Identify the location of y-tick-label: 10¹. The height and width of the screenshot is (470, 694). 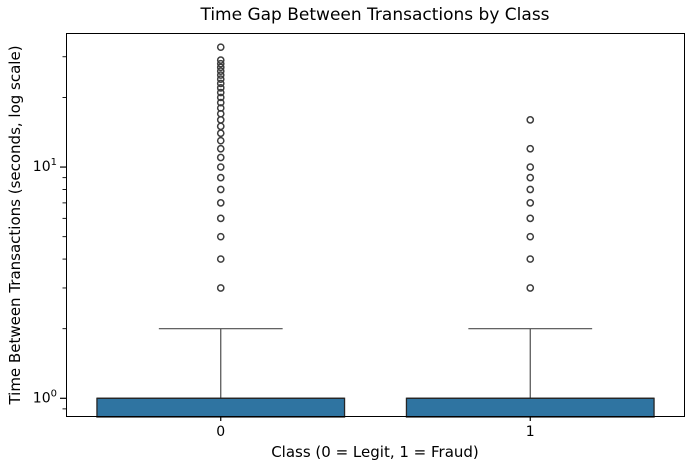
(45, 166).